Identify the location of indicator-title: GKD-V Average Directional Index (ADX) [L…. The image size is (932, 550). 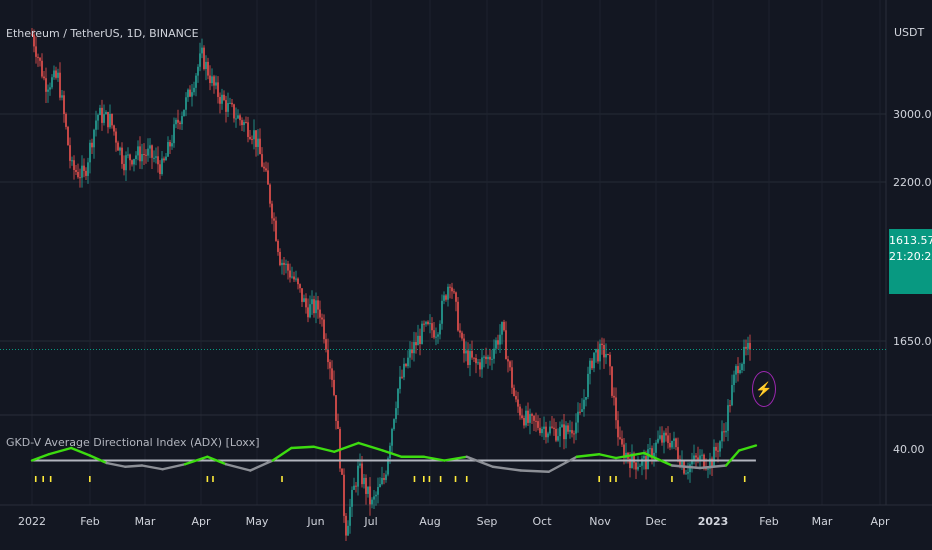
(133, 442).